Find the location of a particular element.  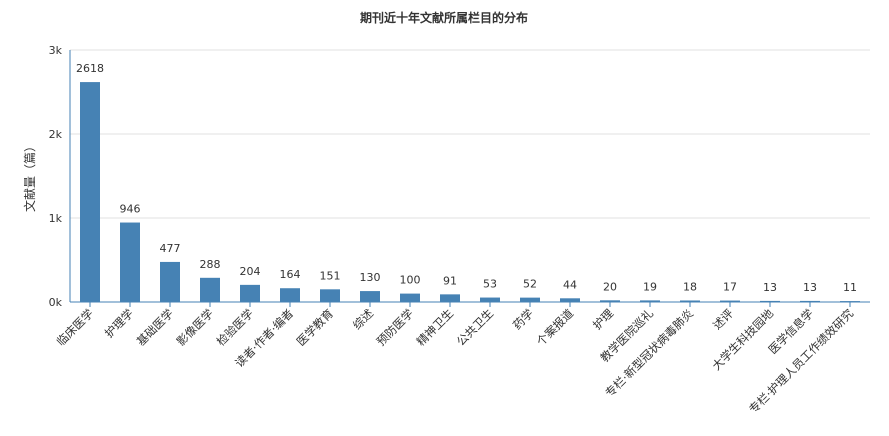

data-label: 946 is located at coordinates (130, 209).